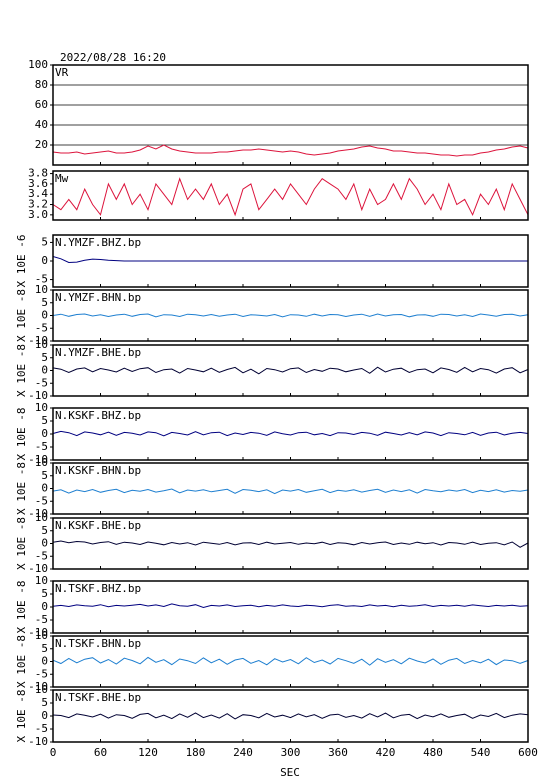 The height and width of the screenshot is (781, 554). Describe the element at coordinates (98, 242) in the screenshot. I see `panel-label: N.YMZF.BHZ.bp` at that location.